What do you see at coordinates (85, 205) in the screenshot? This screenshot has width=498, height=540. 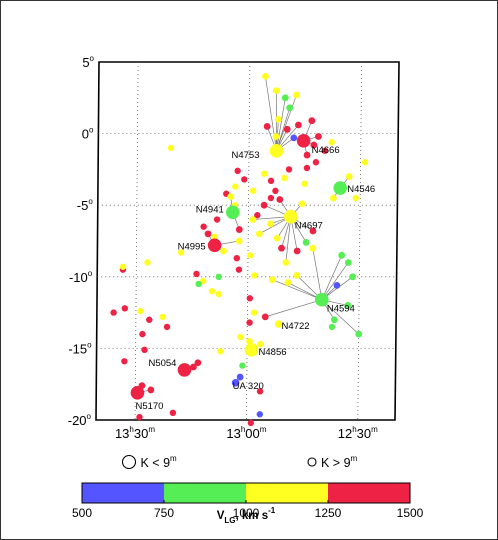 I see `y-tick-label: -5o` at bounding box center [85, 205].